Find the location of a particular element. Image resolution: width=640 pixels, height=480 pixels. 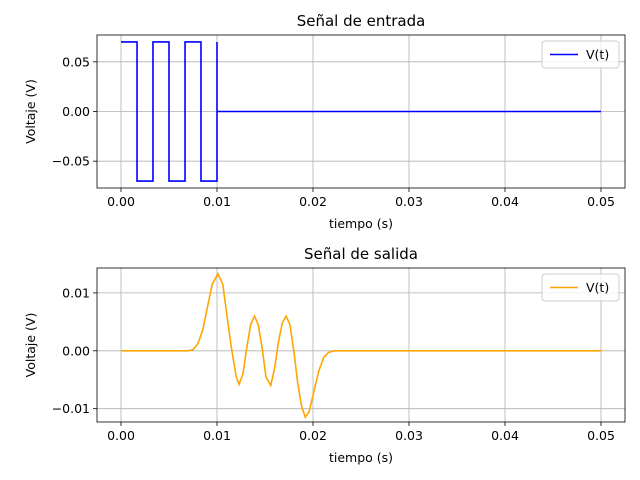

chart-title: Señal de salida is located at coordinates (361, 254).